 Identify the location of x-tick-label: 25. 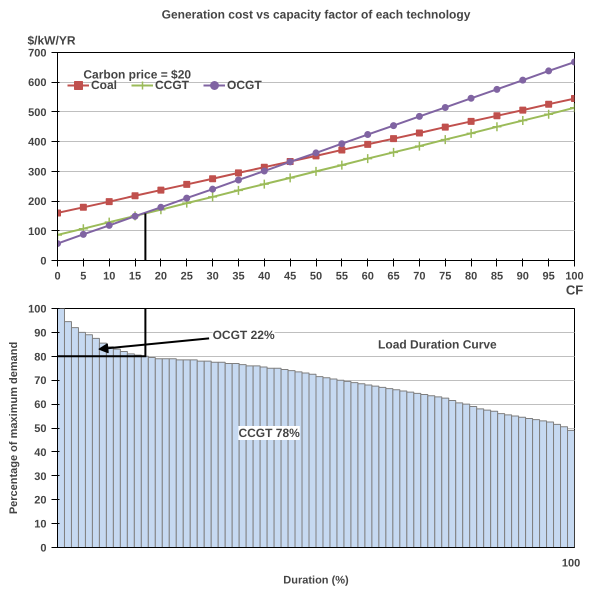
(186, 276).